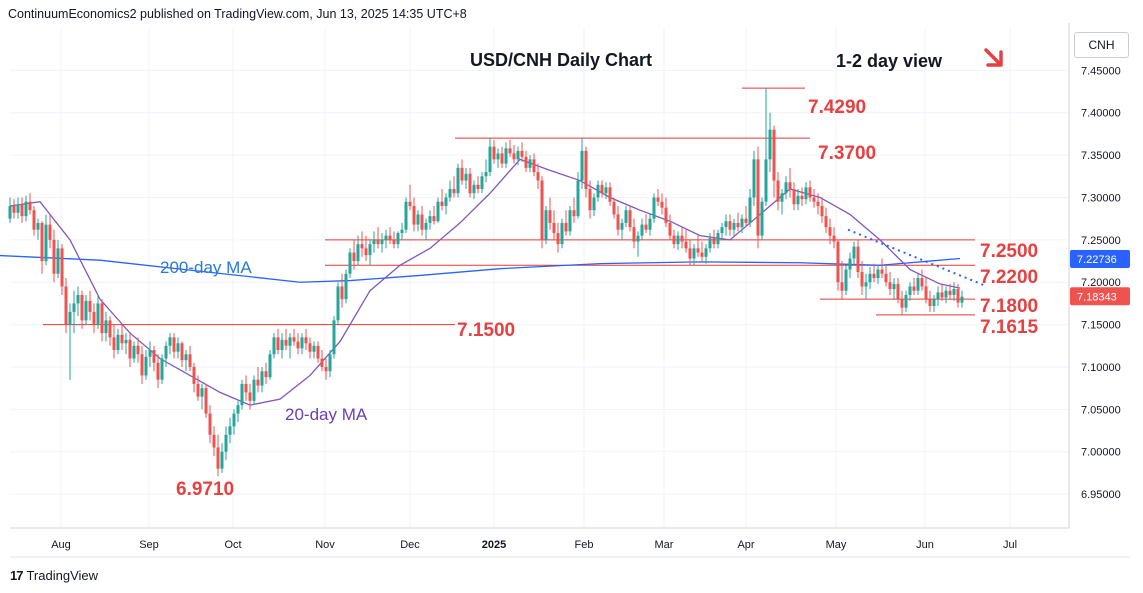 The height and width of the screenshot is (593, 1143). I want to click on ma200-line, so click(480, 268).